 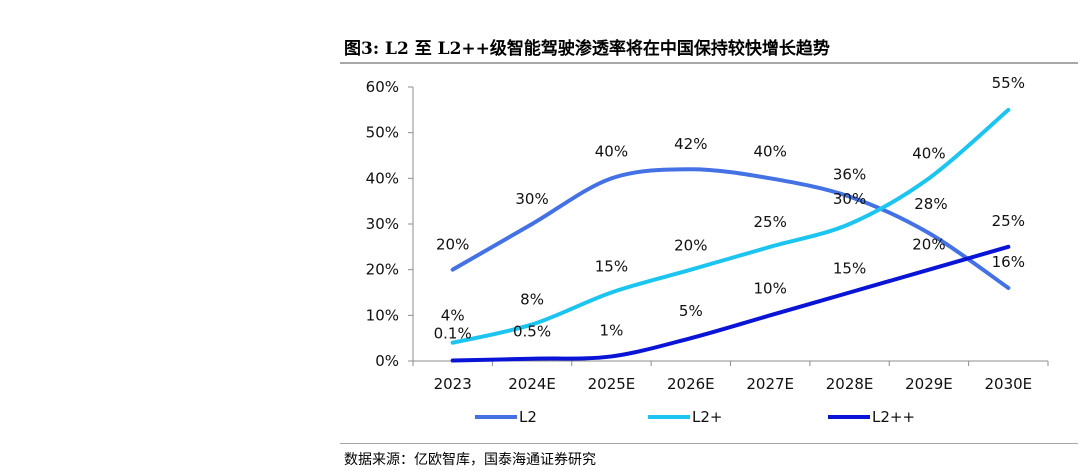 What do you see at coordinates (453, 384) in the screenshot?
I see `x-tick-label: 2023` at bounding box center [453, 384].